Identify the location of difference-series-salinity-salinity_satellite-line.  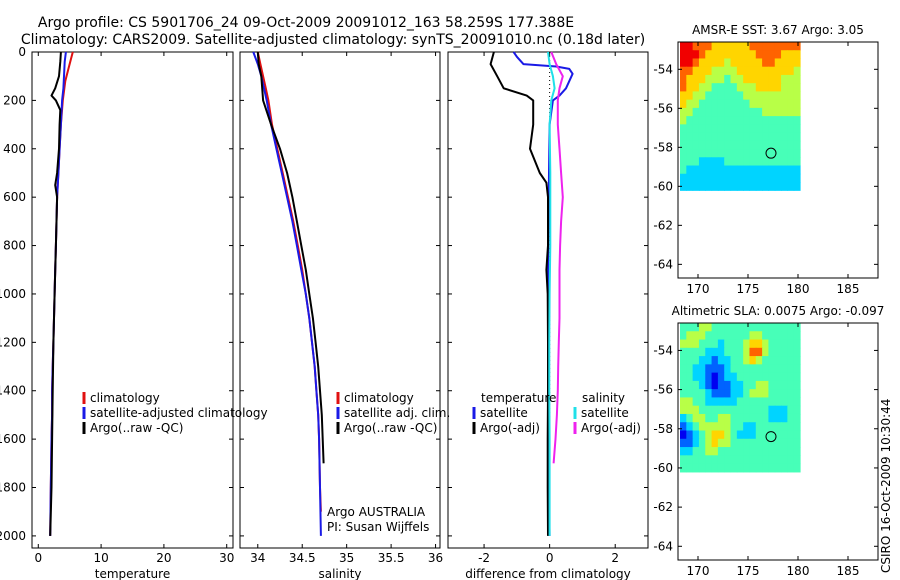
(551, 293).